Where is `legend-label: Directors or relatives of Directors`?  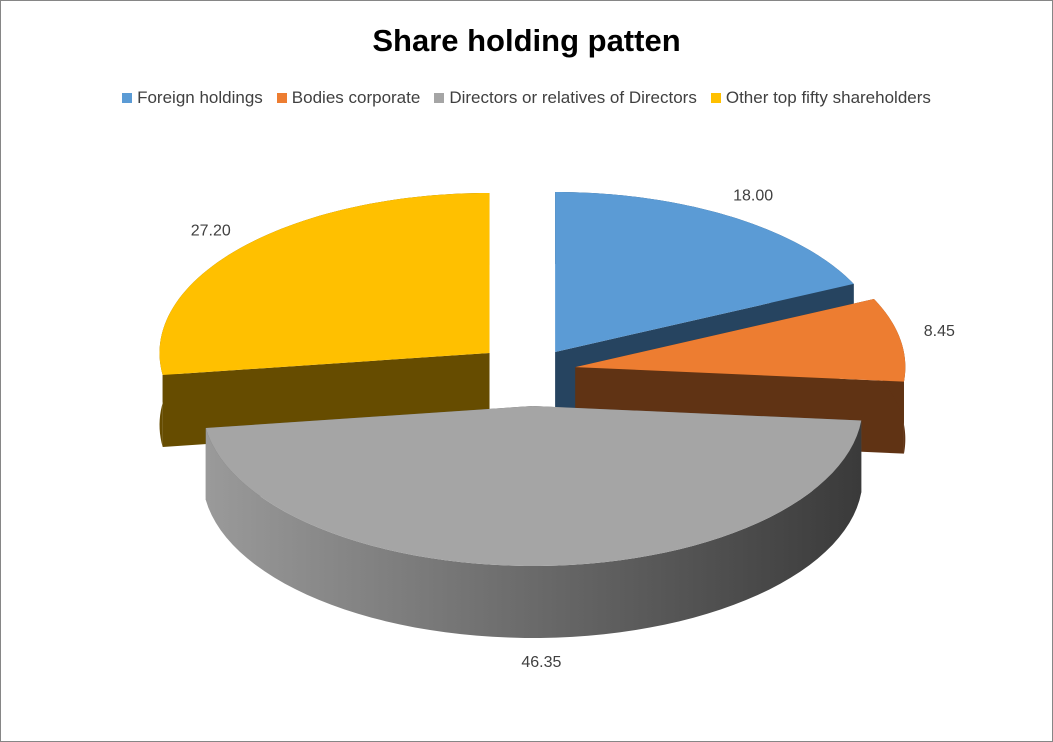 legend-label: Directors or relatives of Directors is located at coordinates (573, 97).